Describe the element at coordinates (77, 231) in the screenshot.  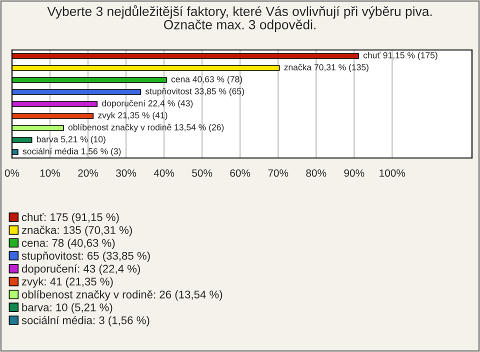
I see `legend-label: značka: 135 (70,31 %)` at that location.